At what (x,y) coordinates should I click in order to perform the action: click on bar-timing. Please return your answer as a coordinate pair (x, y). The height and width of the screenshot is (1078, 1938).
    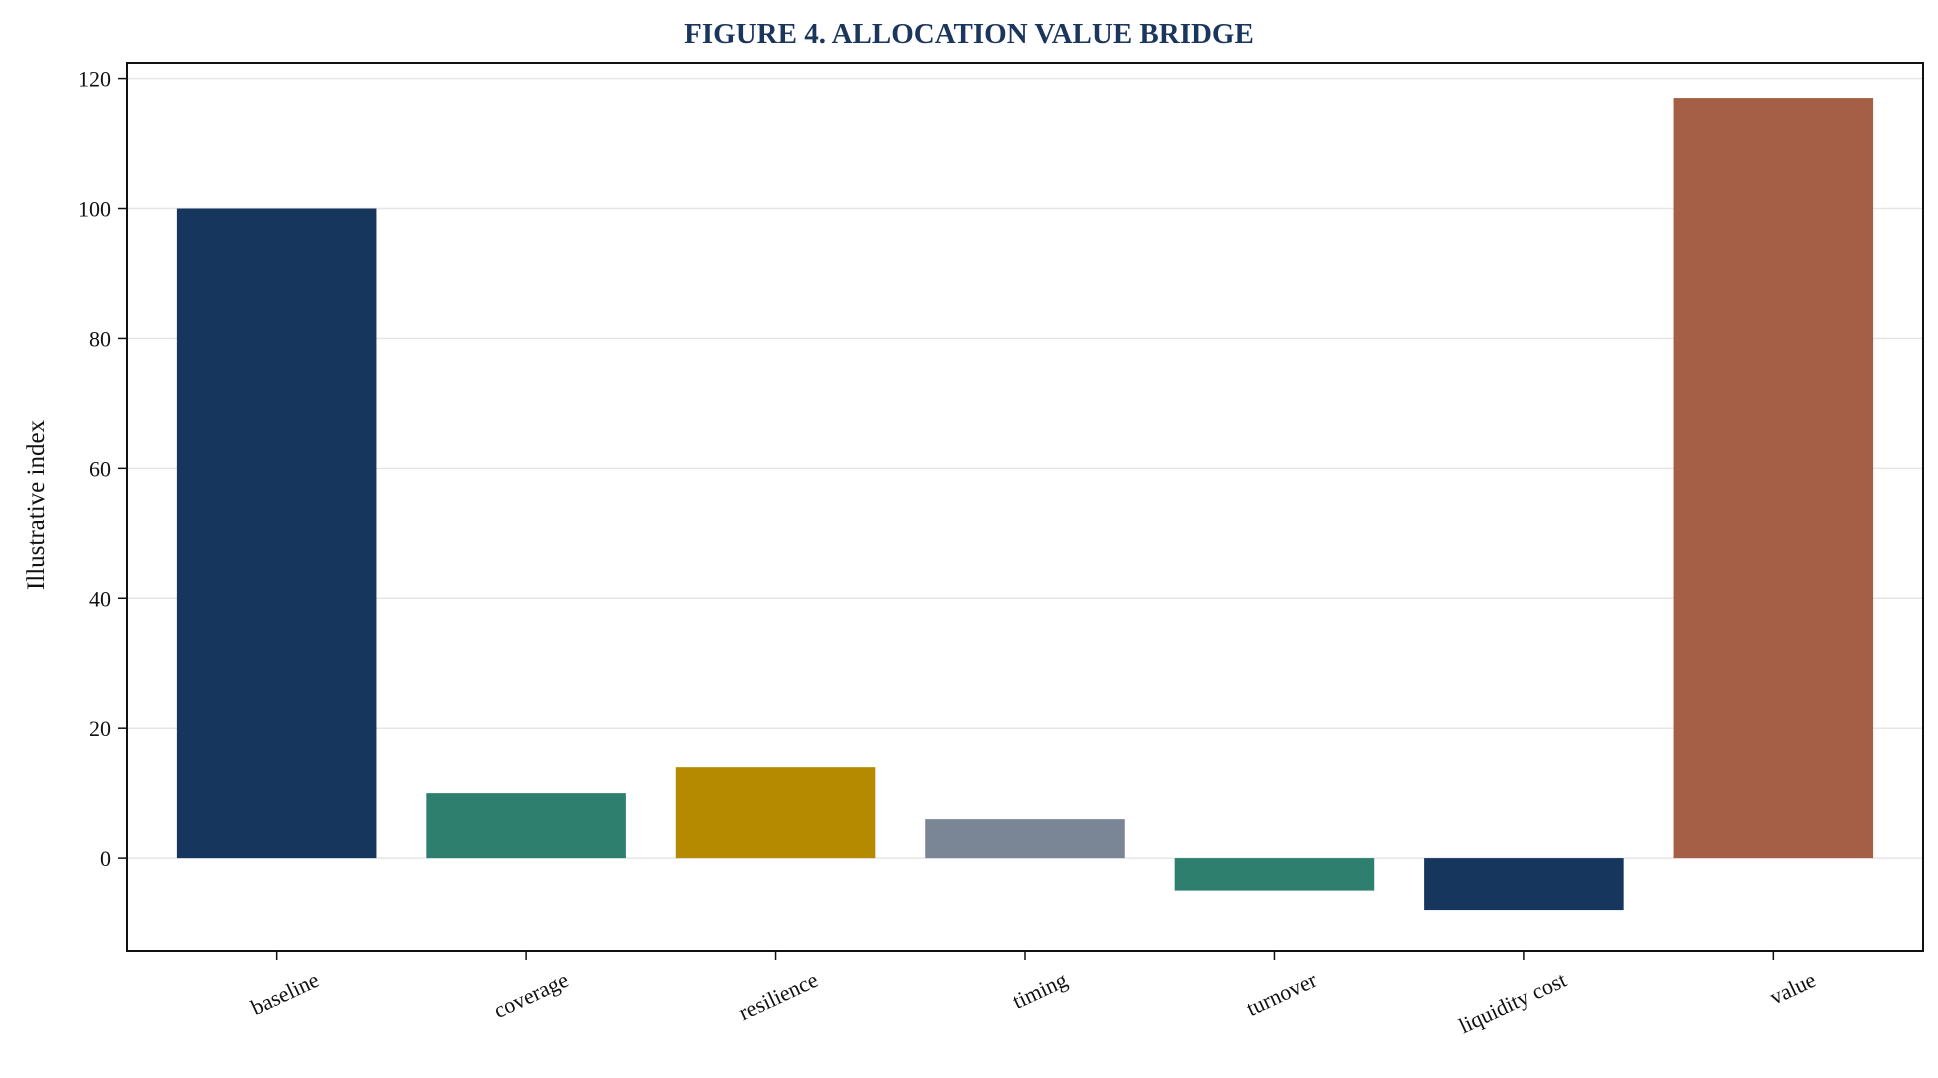
    Looking at the image, I should click on (1025, 839).